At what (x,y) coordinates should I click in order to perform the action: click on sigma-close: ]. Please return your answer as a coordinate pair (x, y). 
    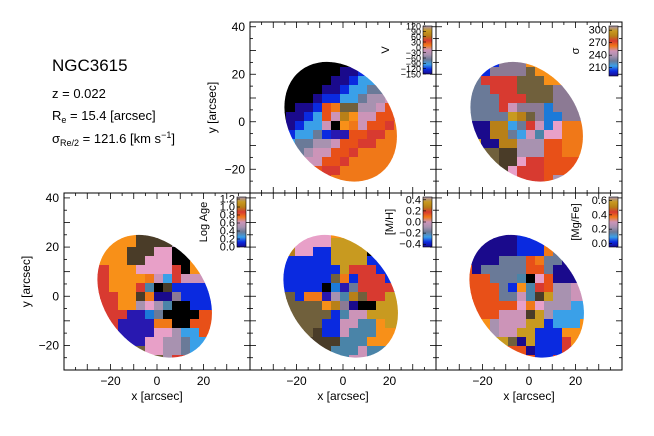
    Looking at the image, I should click on (173, 138).